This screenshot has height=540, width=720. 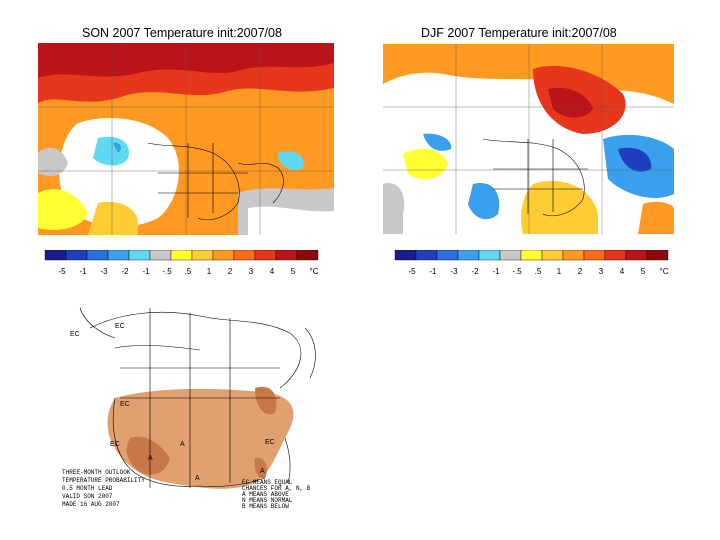 I want to click on right-colorbar-tick-label: 3, so click(x=601, y=271).